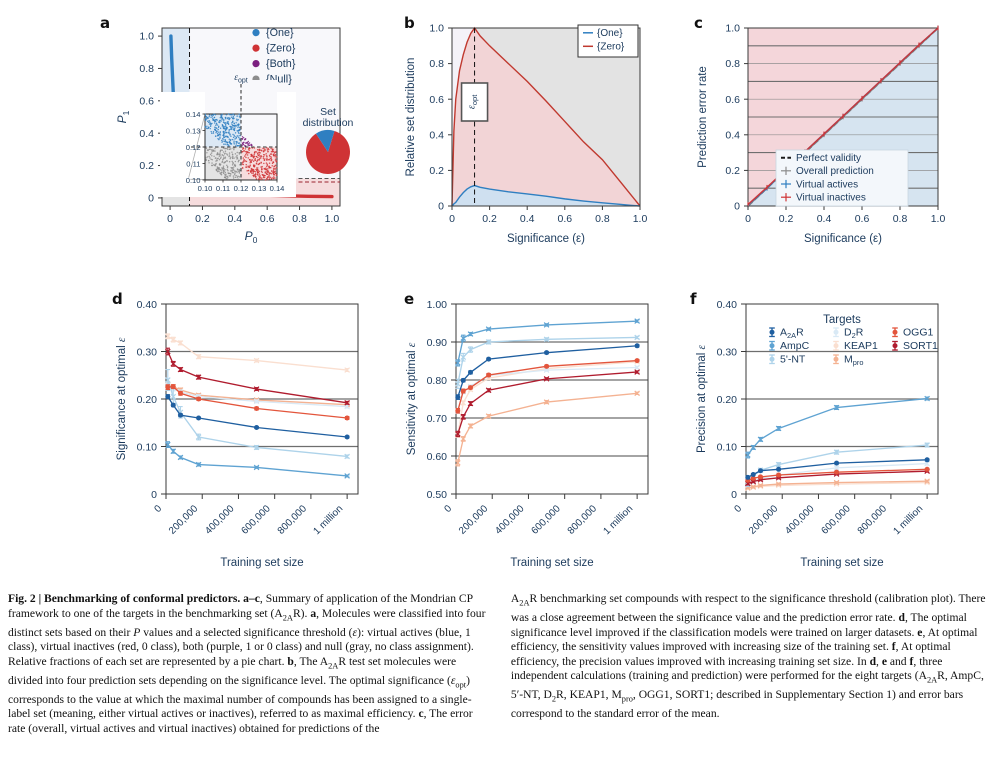 The height and width of the screenshot is (781, 1006). What do you see at coordinates (147, 352) in the screenshot?
I see `ytick-label-3: 0.30` at bounding box center [147, 352].